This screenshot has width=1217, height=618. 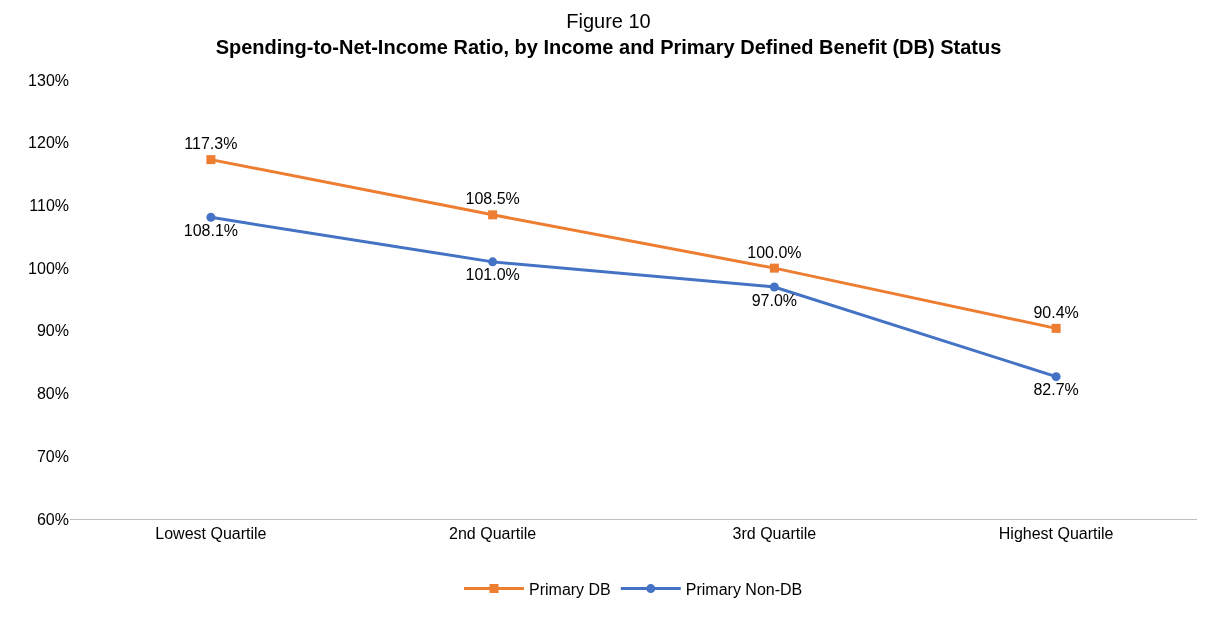 What do you see at coordinates (774, 252) in the screenshot?
I see `data-label: 100.0%` at bounding box center [774, 252].